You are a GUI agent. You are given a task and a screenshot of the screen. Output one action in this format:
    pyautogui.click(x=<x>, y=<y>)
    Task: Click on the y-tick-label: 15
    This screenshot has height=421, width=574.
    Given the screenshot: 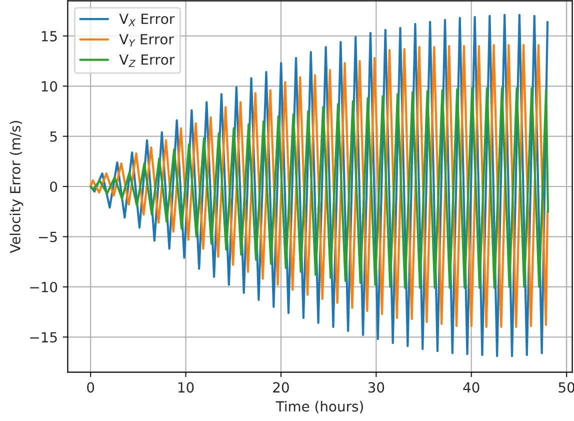 What is the action you would take?
    pyautogui.click(x=49, y=36)
    